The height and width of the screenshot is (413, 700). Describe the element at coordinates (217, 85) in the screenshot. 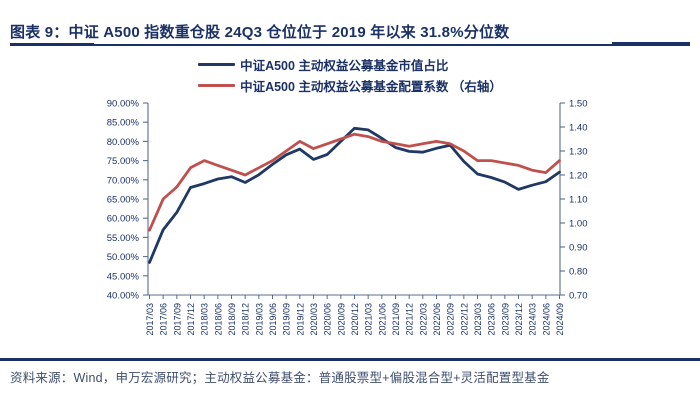

I see `legend-line-red-icon` at that location.